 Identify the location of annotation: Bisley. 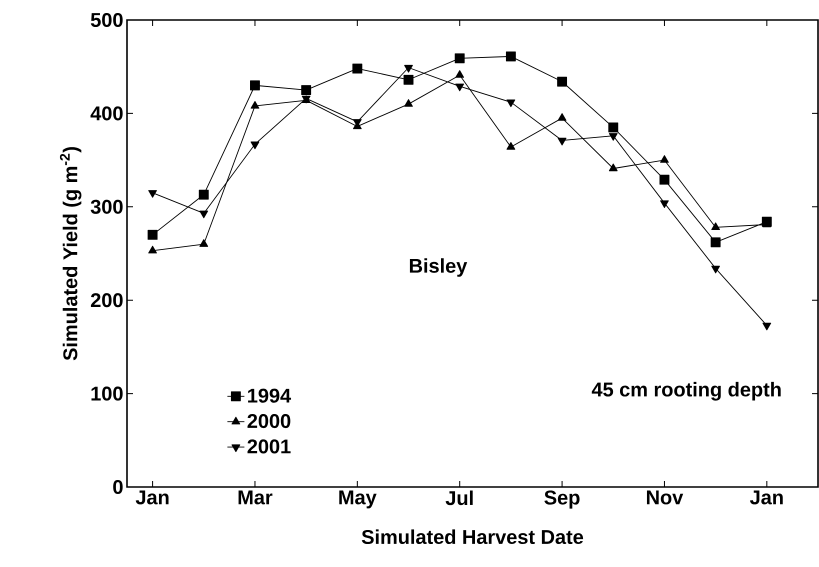
(439, 267).